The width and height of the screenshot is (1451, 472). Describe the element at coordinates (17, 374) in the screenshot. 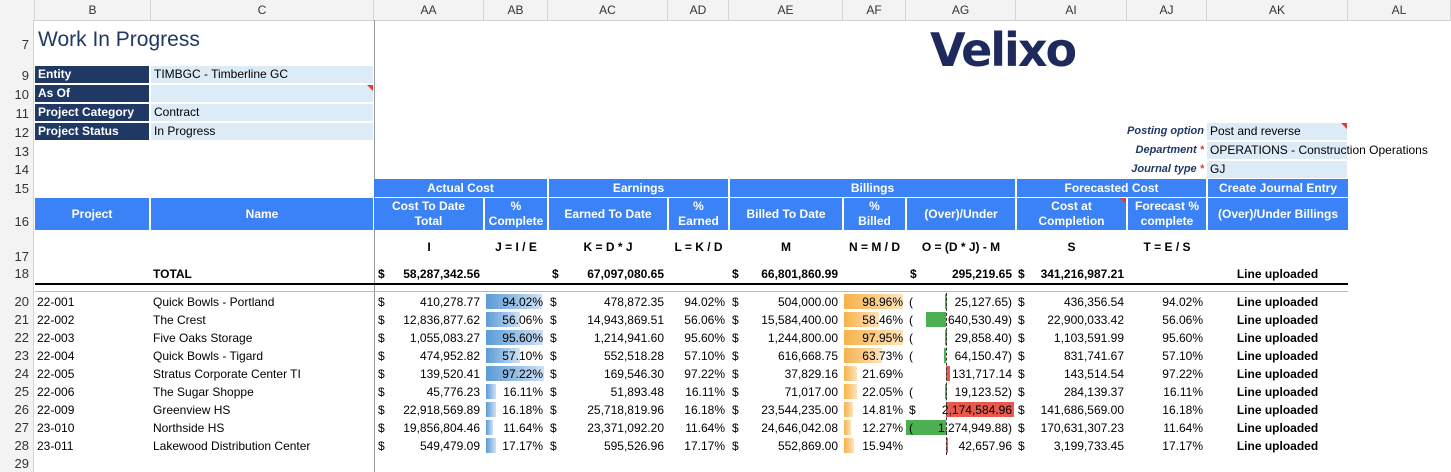

I see `row-header: 24` at that location.